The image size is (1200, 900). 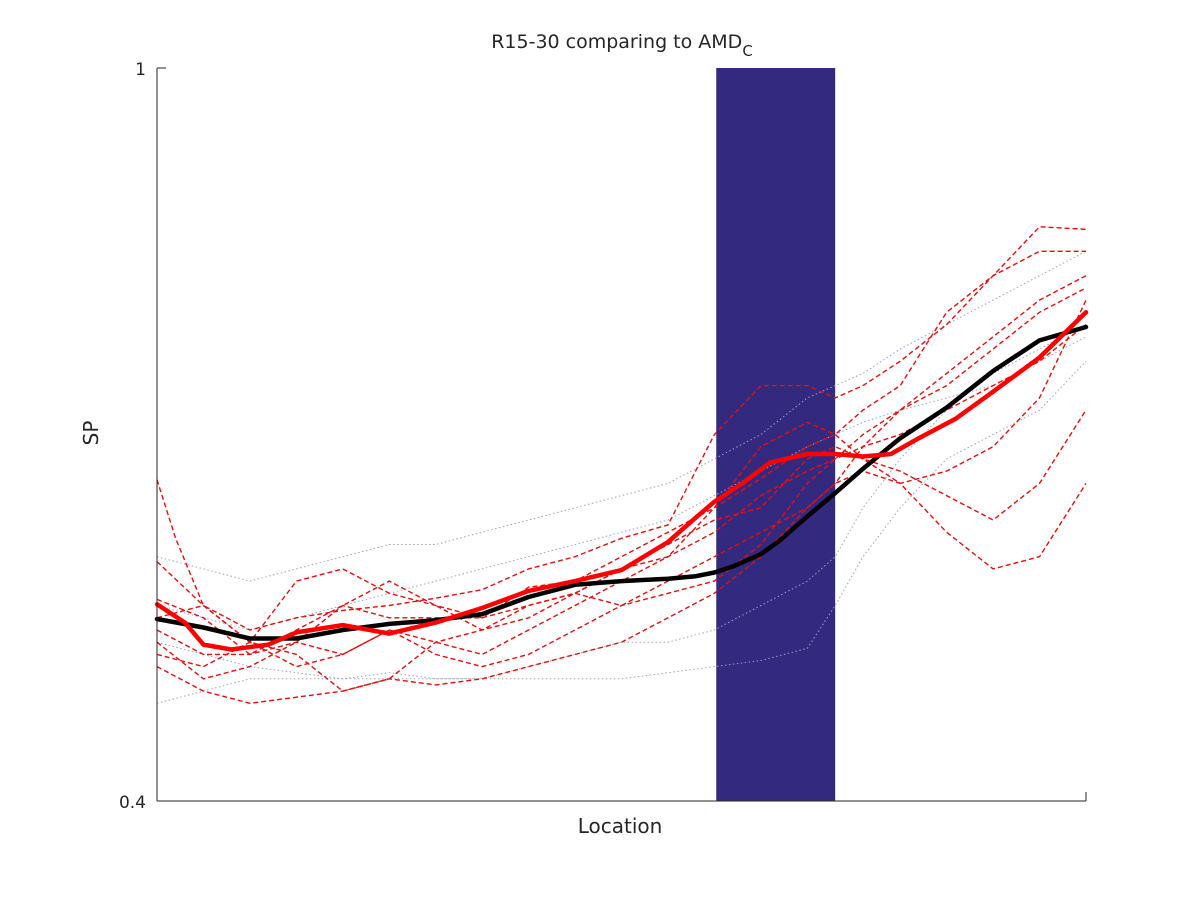 What do you see at coordinates (140, 70) in the screenshot?
I see `y-tick-label-top: 1` at bounding box center [140, 70].